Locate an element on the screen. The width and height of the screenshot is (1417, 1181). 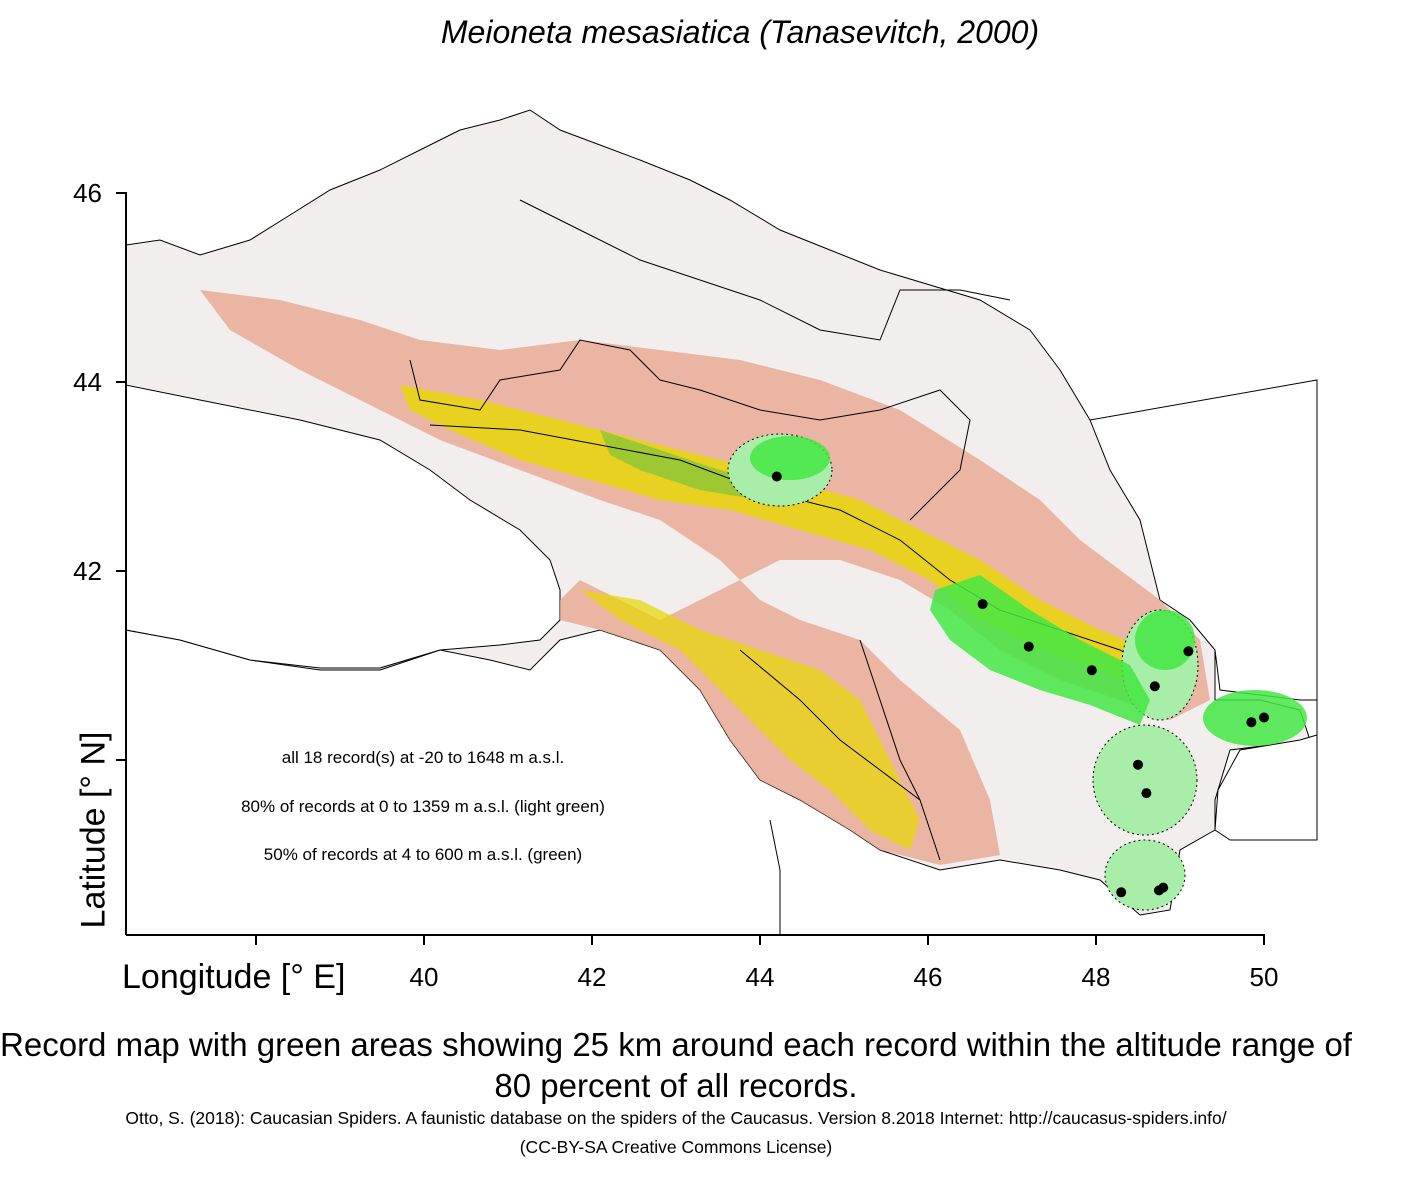
y-tick-label: 42 is located at coordinates (87, 571).